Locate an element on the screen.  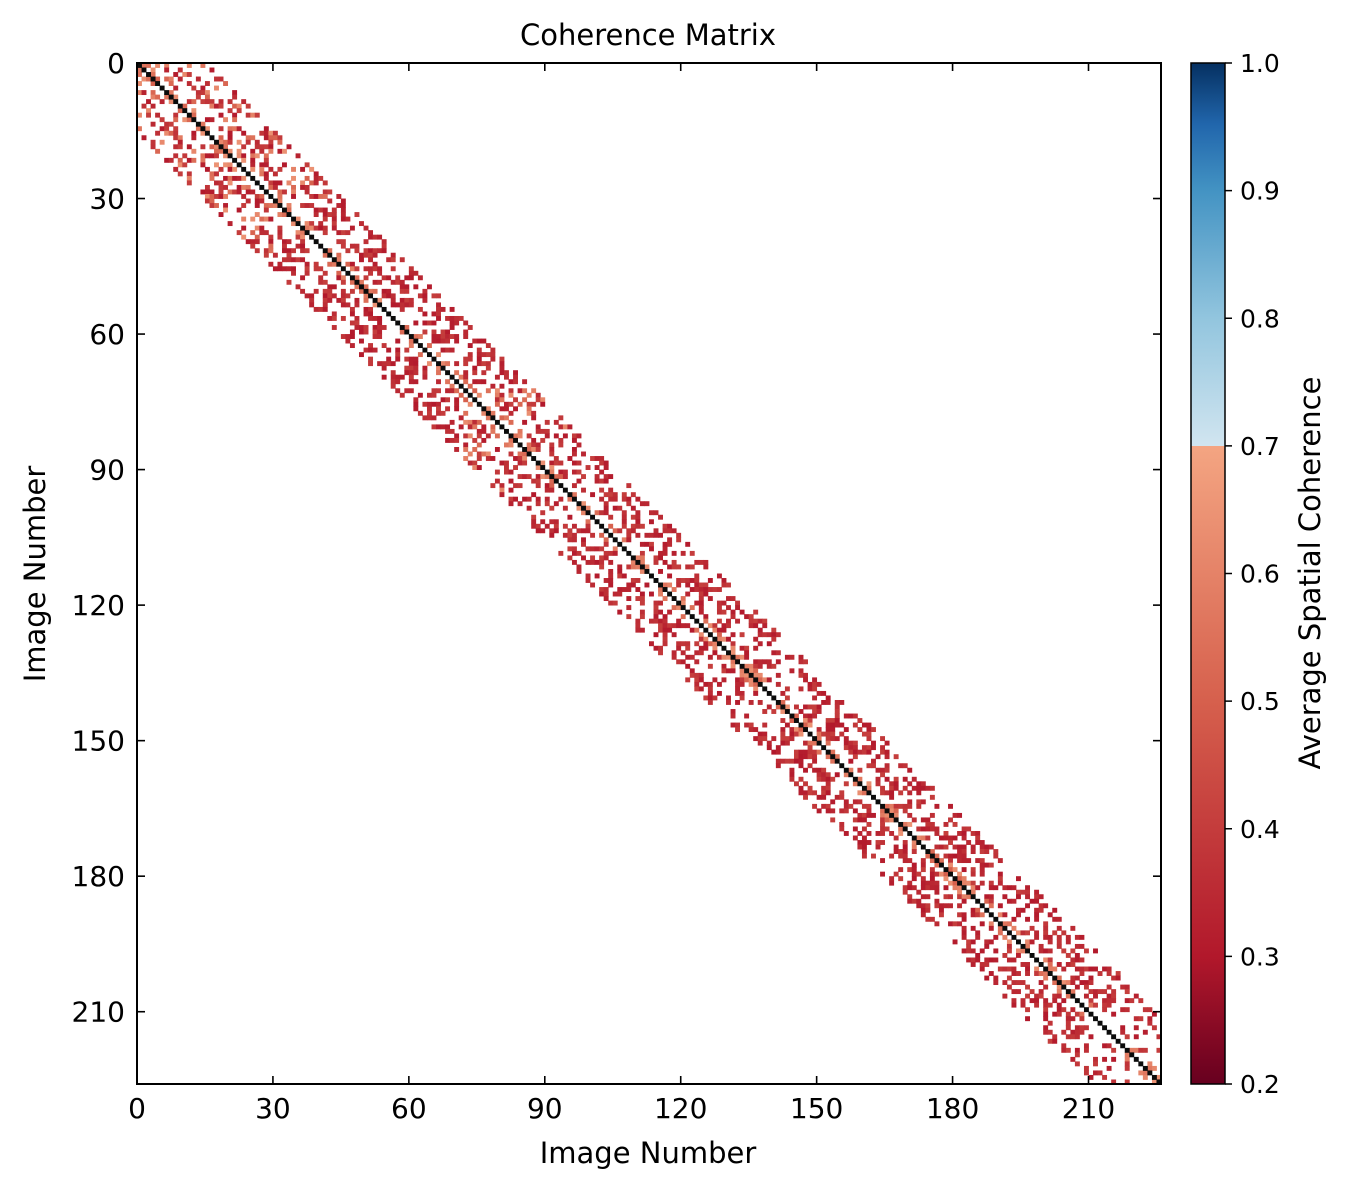
x-tick-label: 60 is located at coordinates (409, 1108).